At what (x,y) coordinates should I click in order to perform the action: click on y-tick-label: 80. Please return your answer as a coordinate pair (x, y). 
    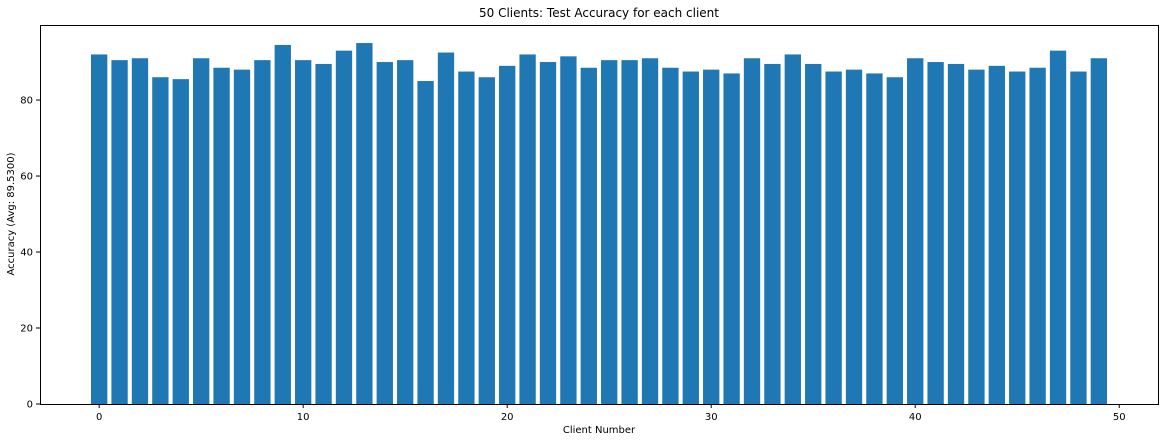
    Looking at the image, I should click on (26, 101).